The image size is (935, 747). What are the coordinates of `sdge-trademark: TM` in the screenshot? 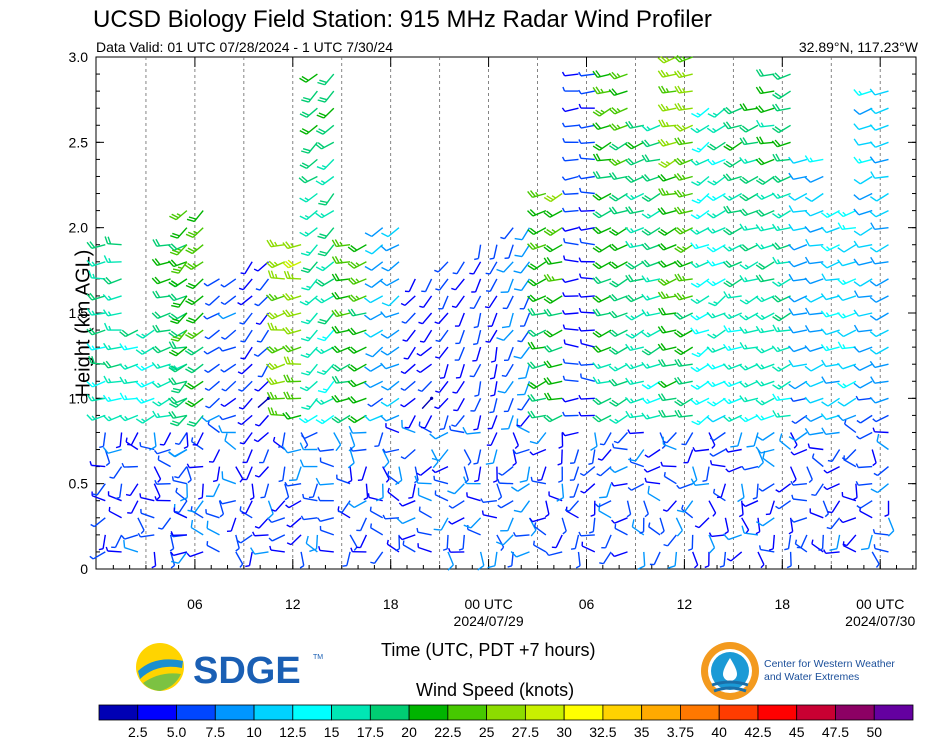 It's located at (318, 657).